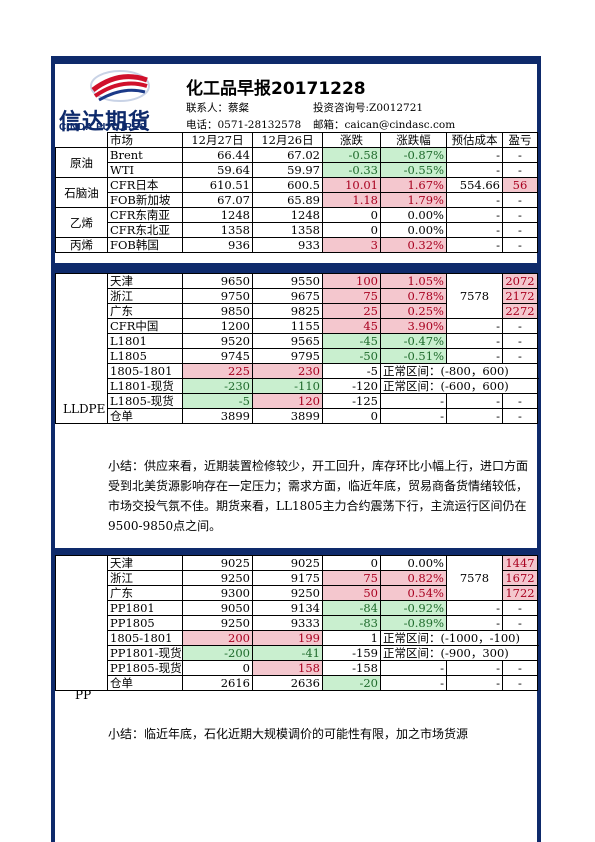  I want to click on change-value: -0.33, so click(351, 170).